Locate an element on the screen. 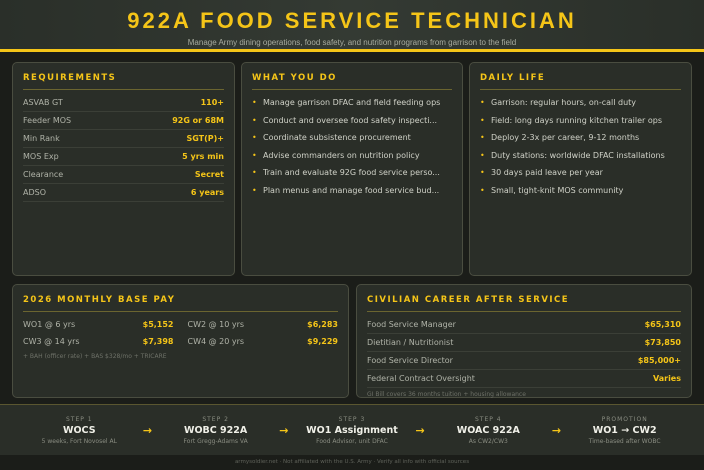  info-row: Dietitian / Nutritionist $73,850 is located at coordinates (524, 343).